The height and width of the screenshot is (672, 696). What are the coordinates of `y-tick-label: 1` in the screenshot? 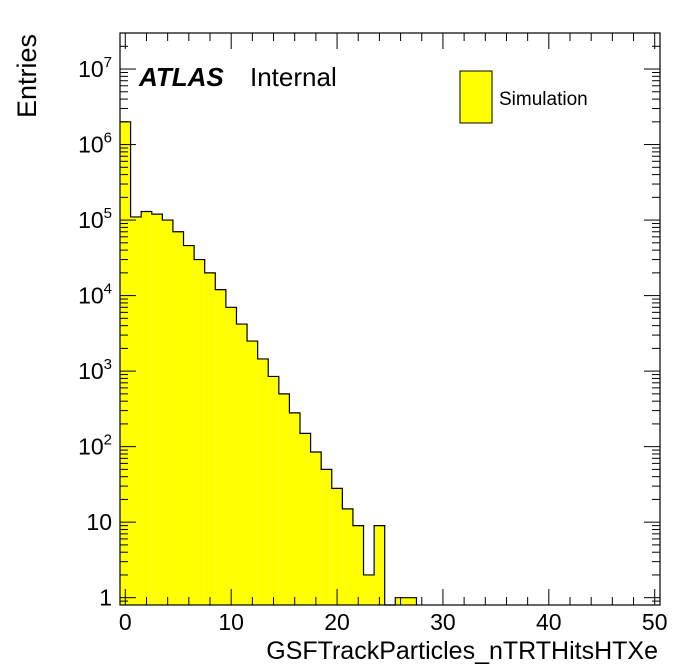 It's located at (105, 598).